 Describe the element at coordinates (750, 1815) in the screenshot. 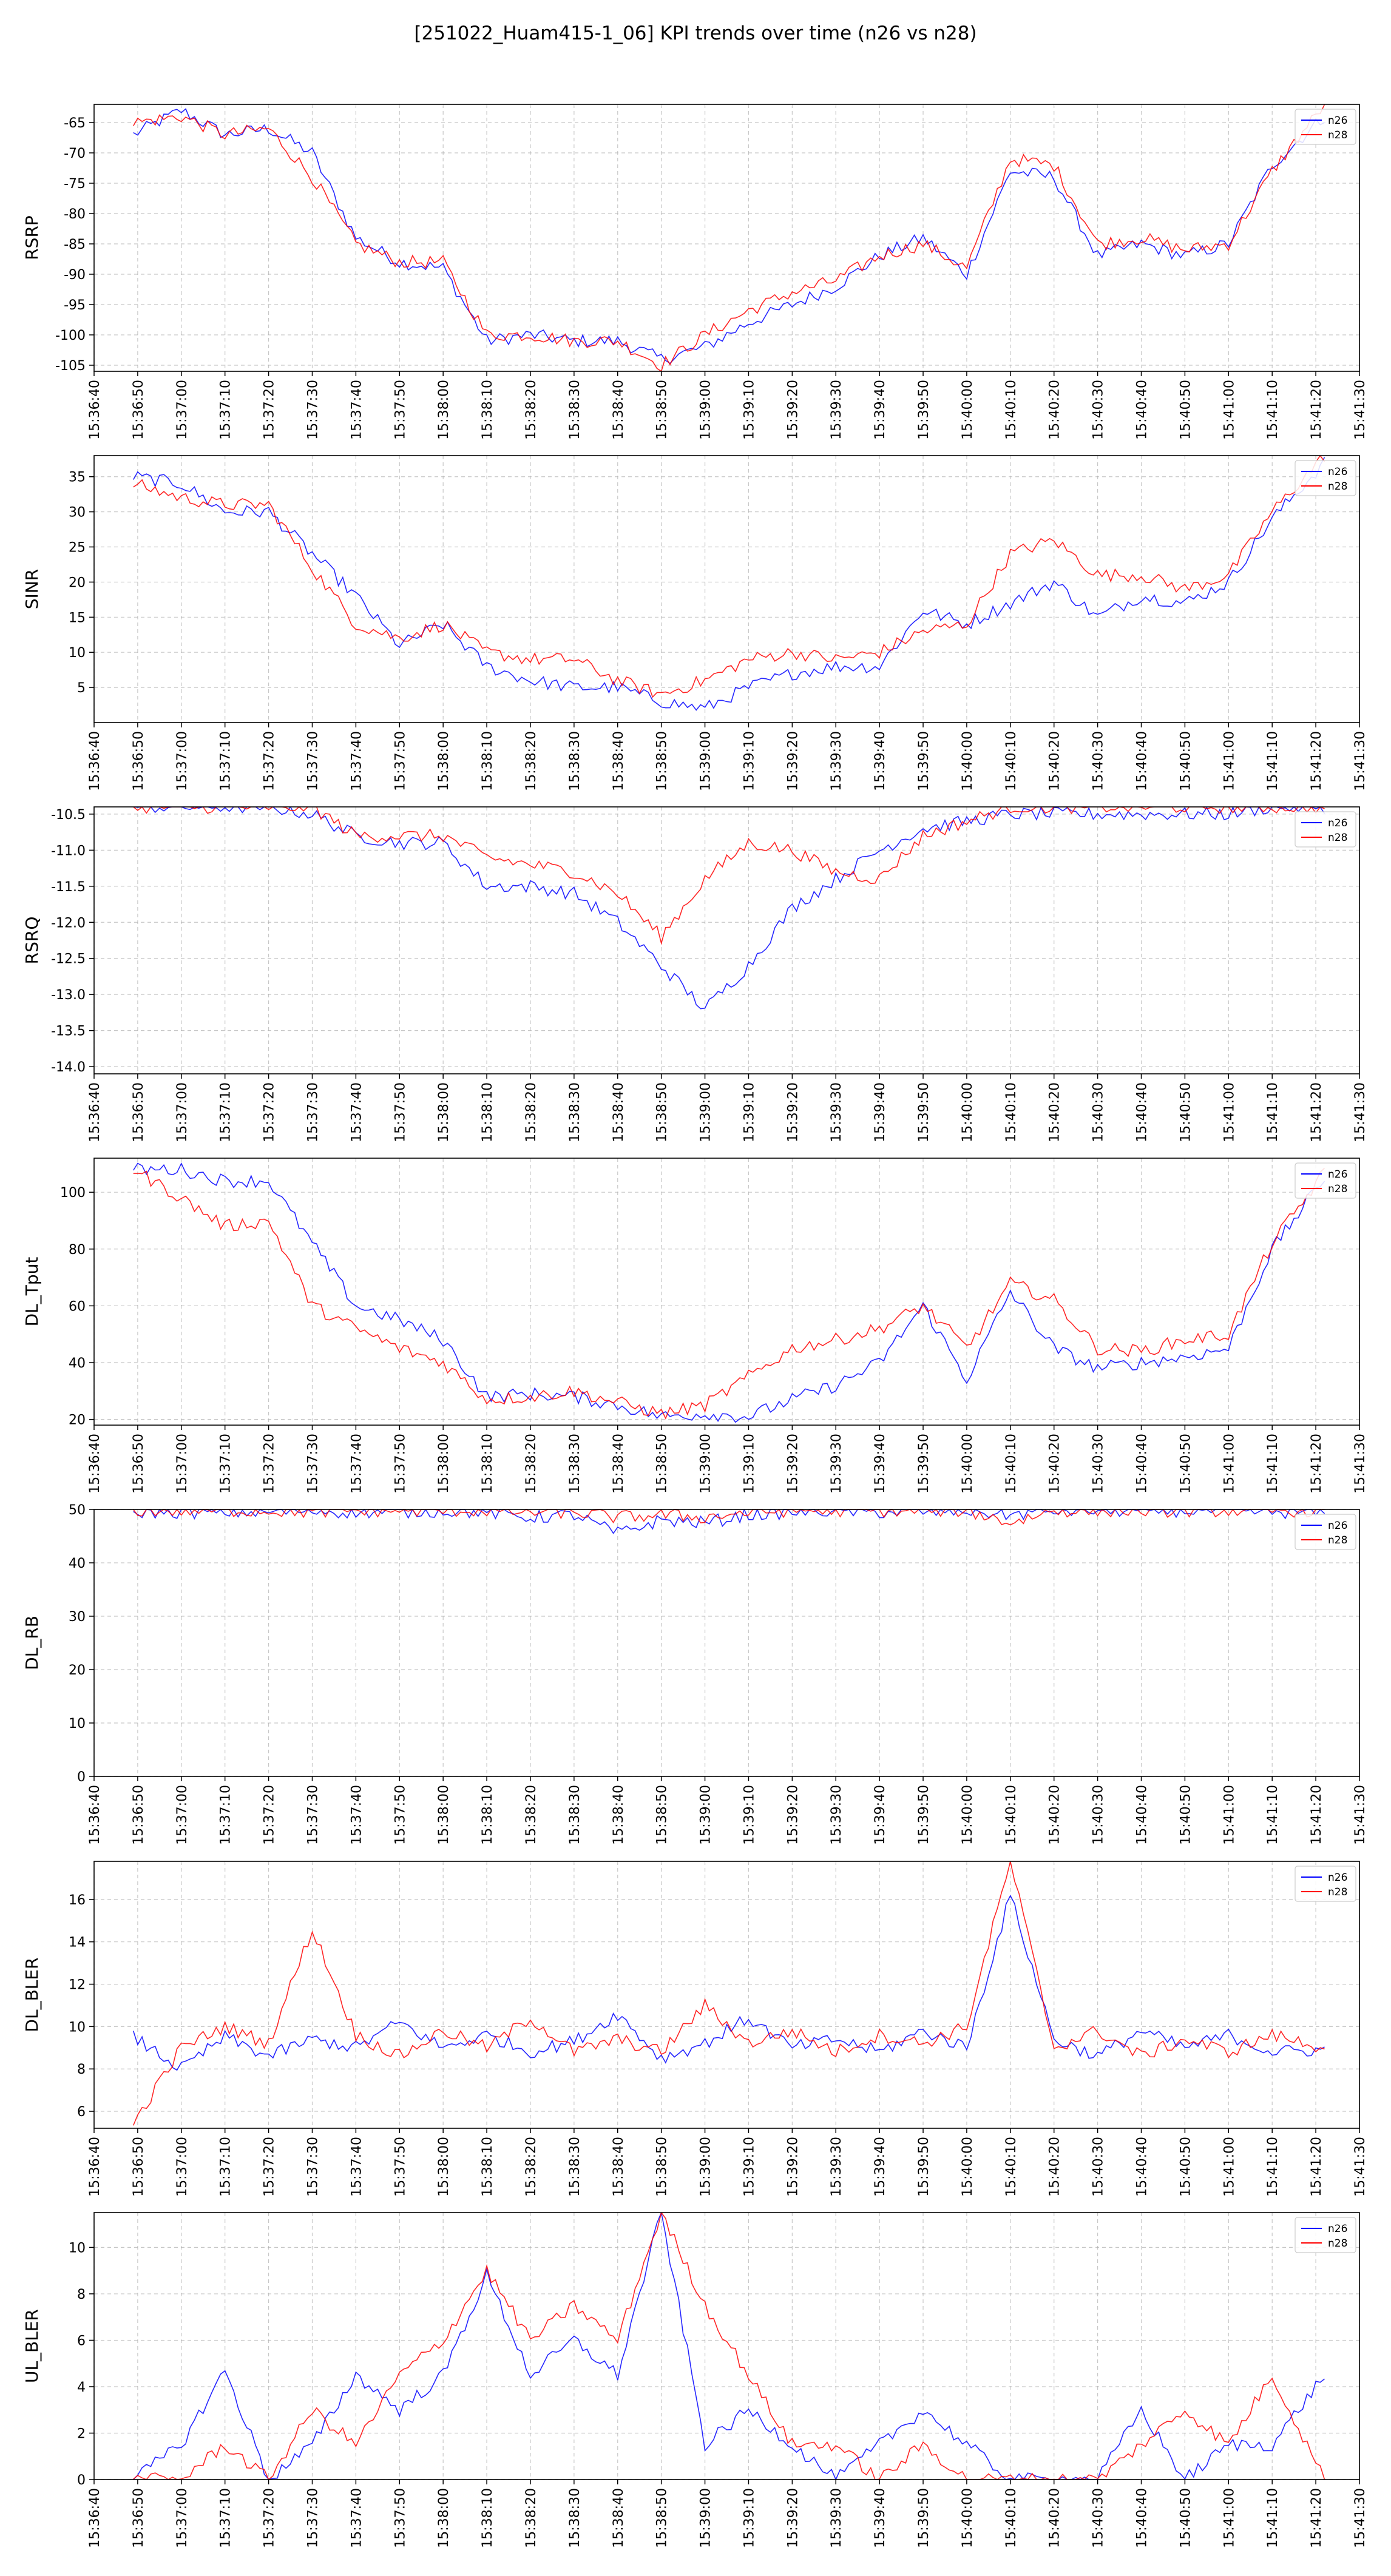

I see `x-tick-label: 15:39:10` at that location.